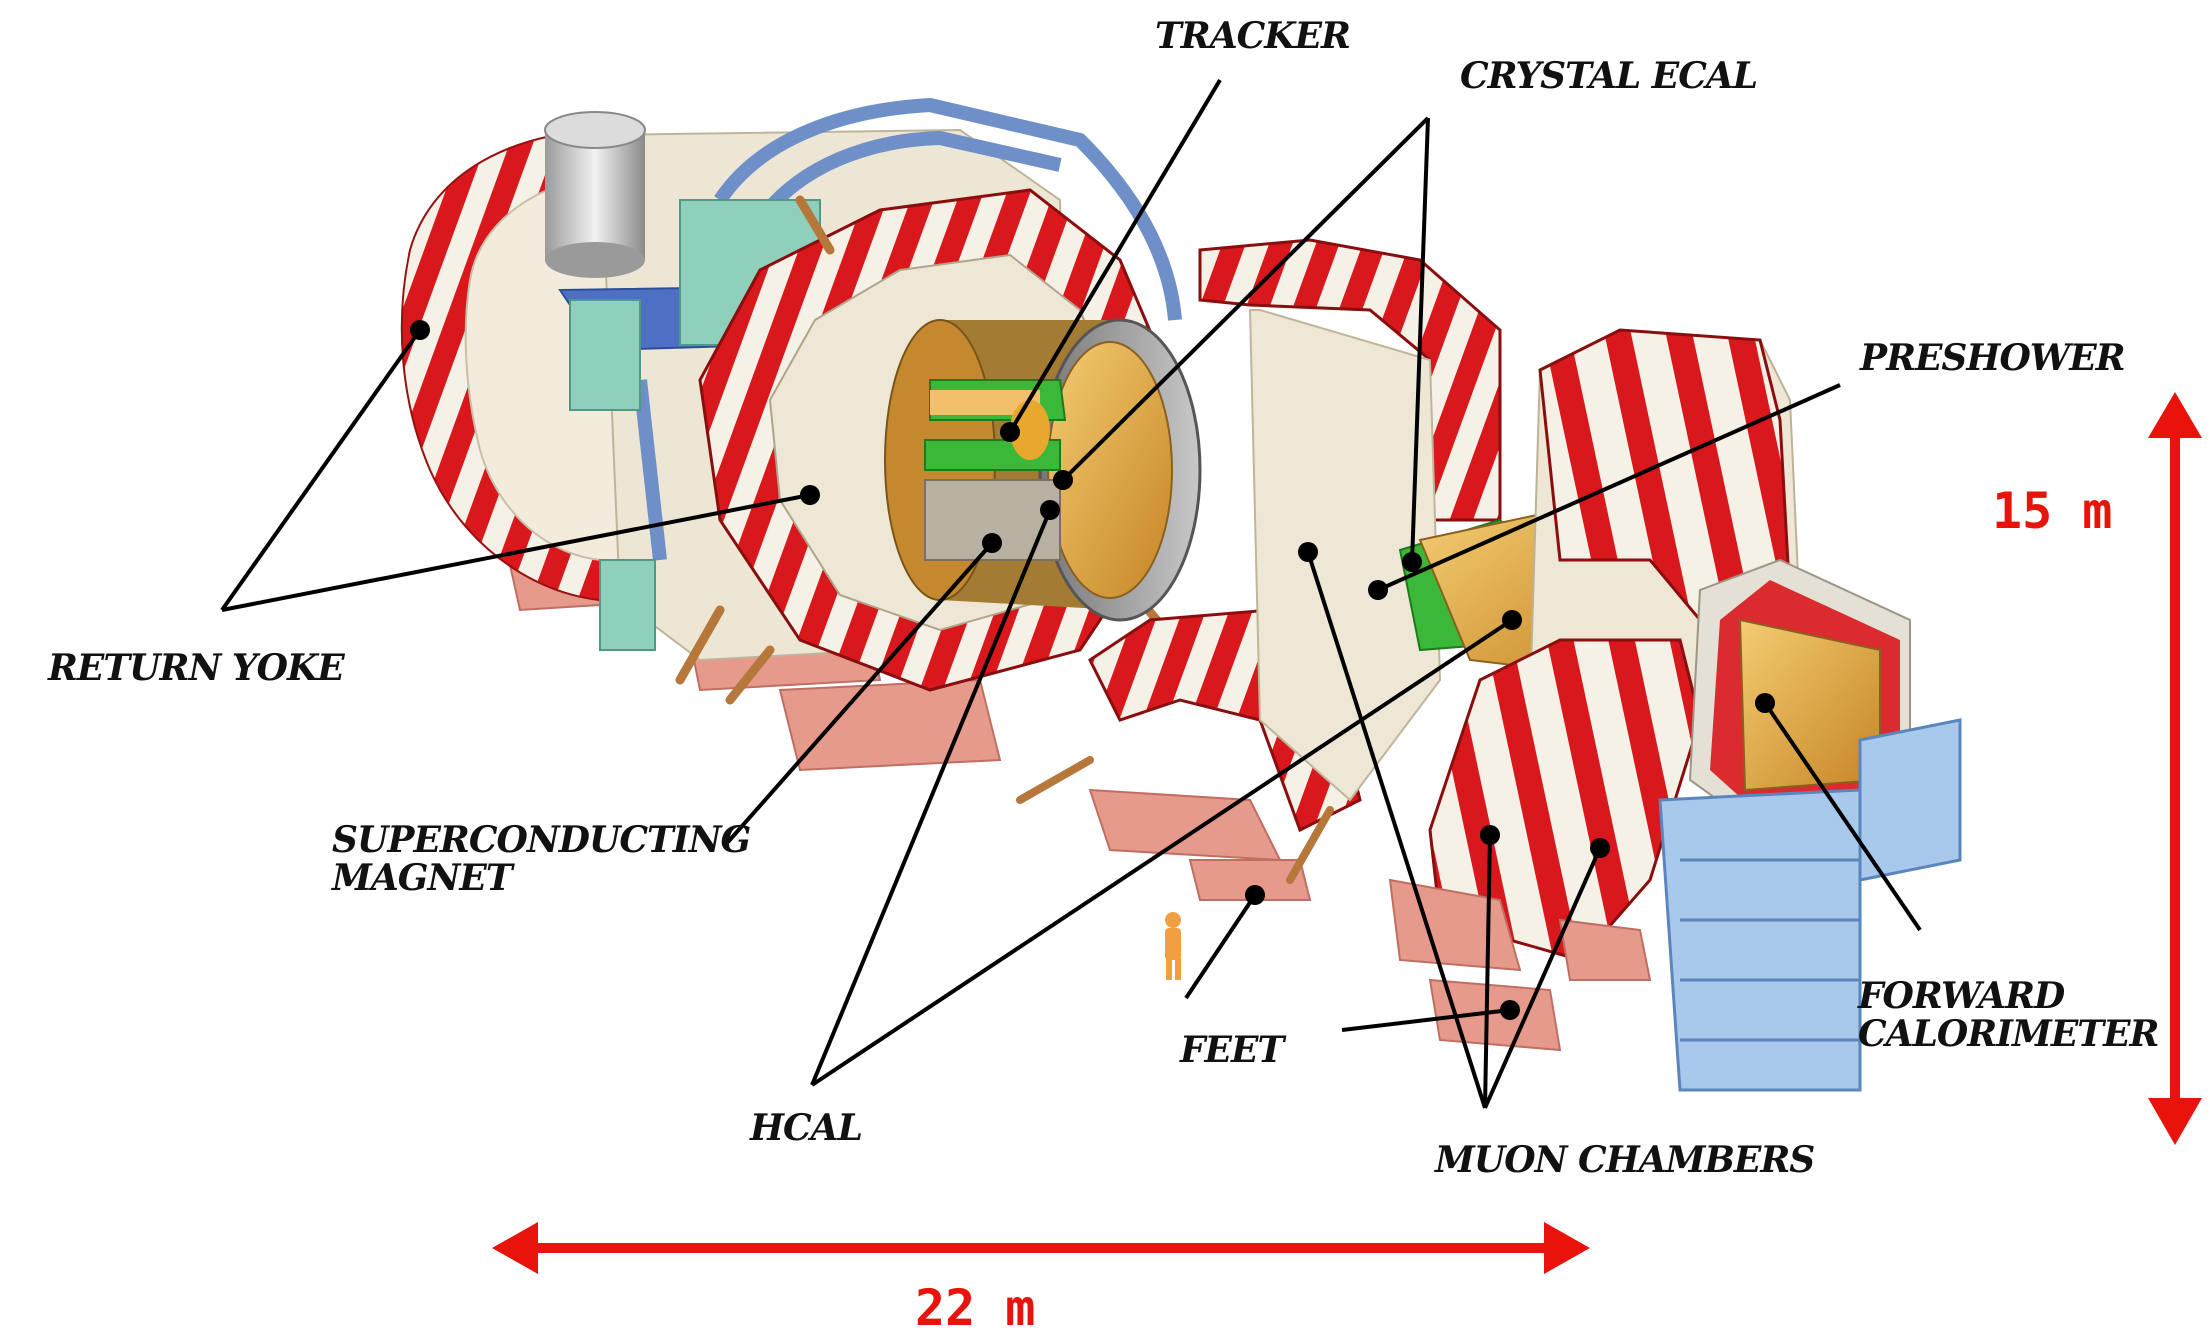 The height and width of the screenshot is (1328, 2210). Describe the element at coordinates (1232, 1050) in the screenshot. I see `label-feet: FEET` at that location.